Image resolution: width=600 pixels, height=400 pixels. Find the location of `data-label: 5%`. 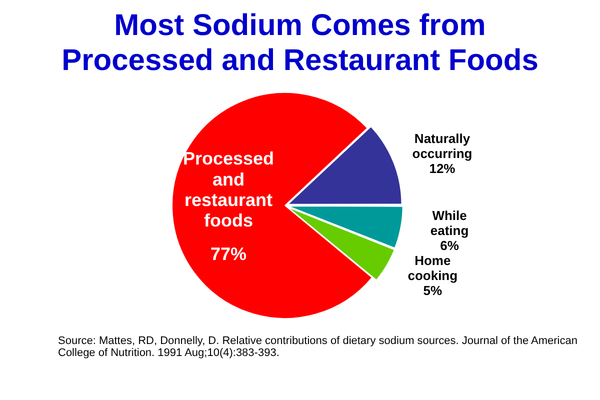

data-label: 5% is located at coordinates (432, 290).